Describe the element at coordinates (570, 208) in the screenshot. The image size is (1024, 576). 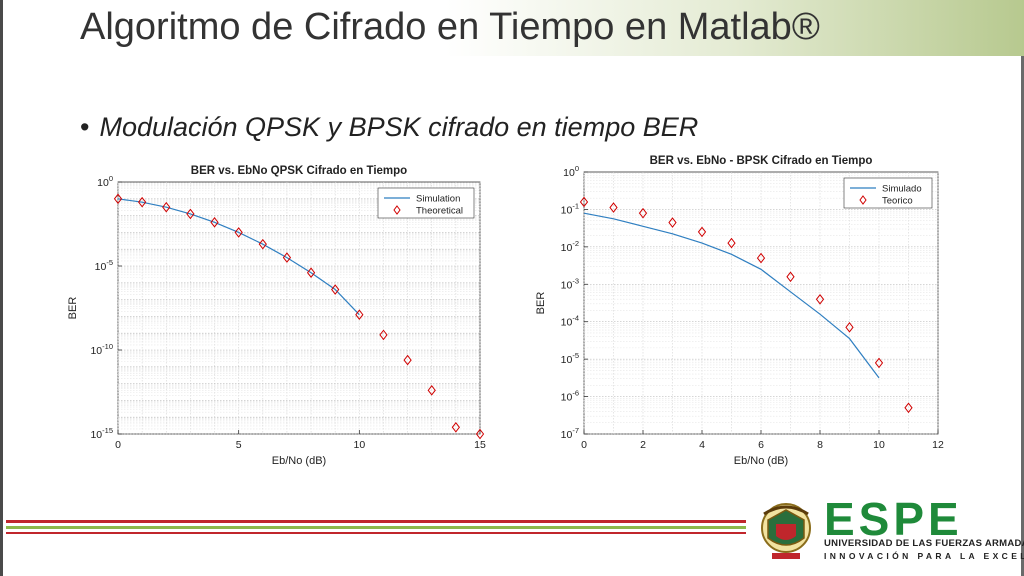
I see `y-tick-label: 10⁻¹` at that location.